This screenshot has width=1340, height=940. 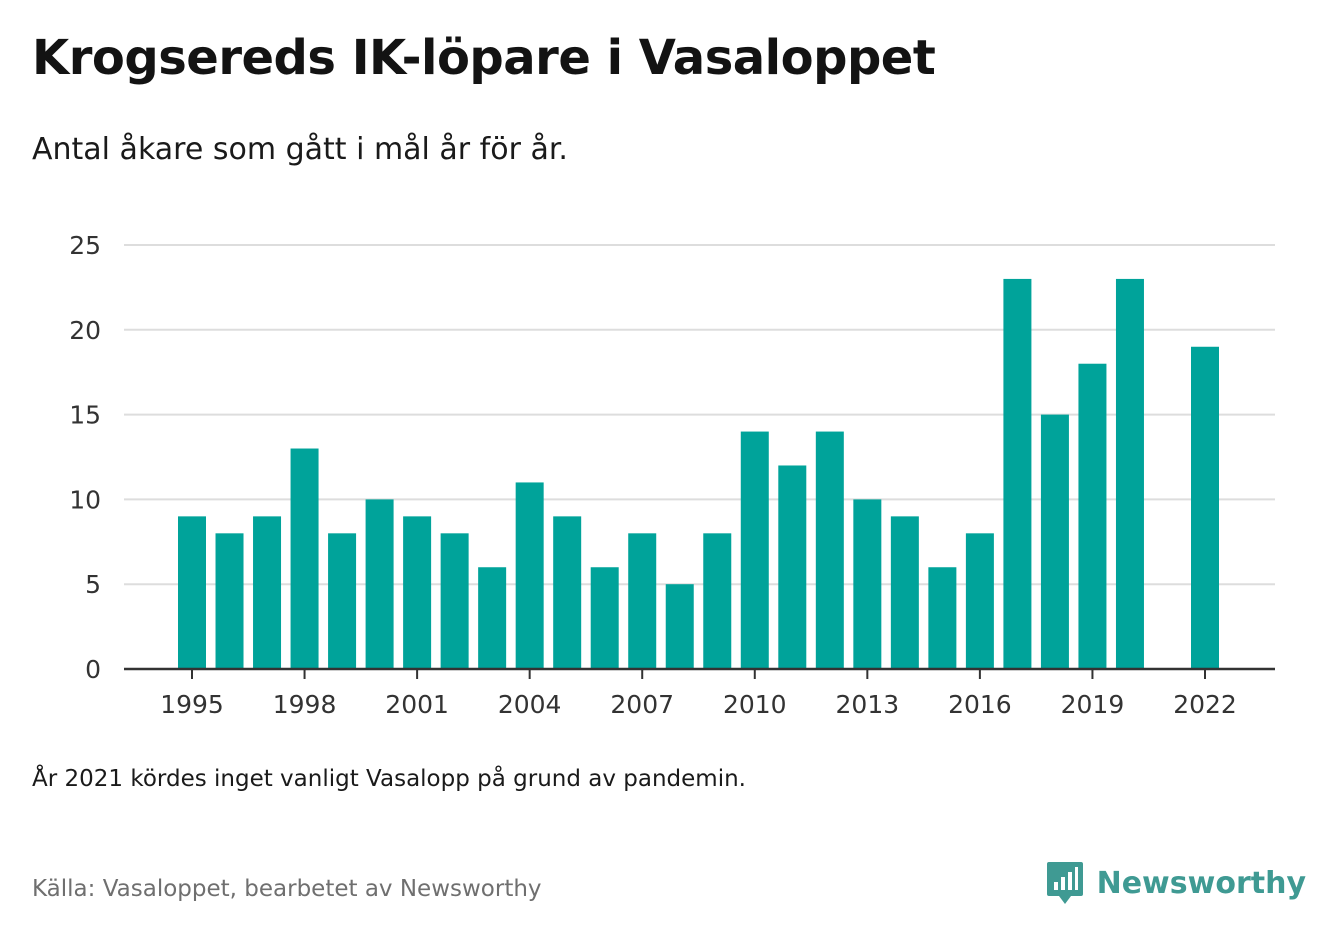 What do you see at coordinates (85, 499) in the screenshot?
I see `y-tick-label-10: 10` at bounding box center [85, 499].